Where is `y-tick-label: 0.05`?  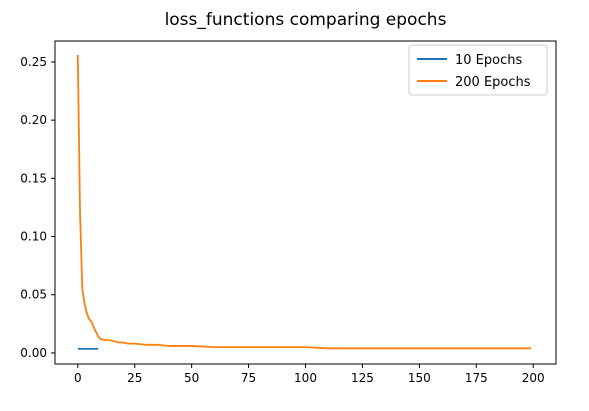 y-tick-label: 0.05 is located at coordinates (33, 295).